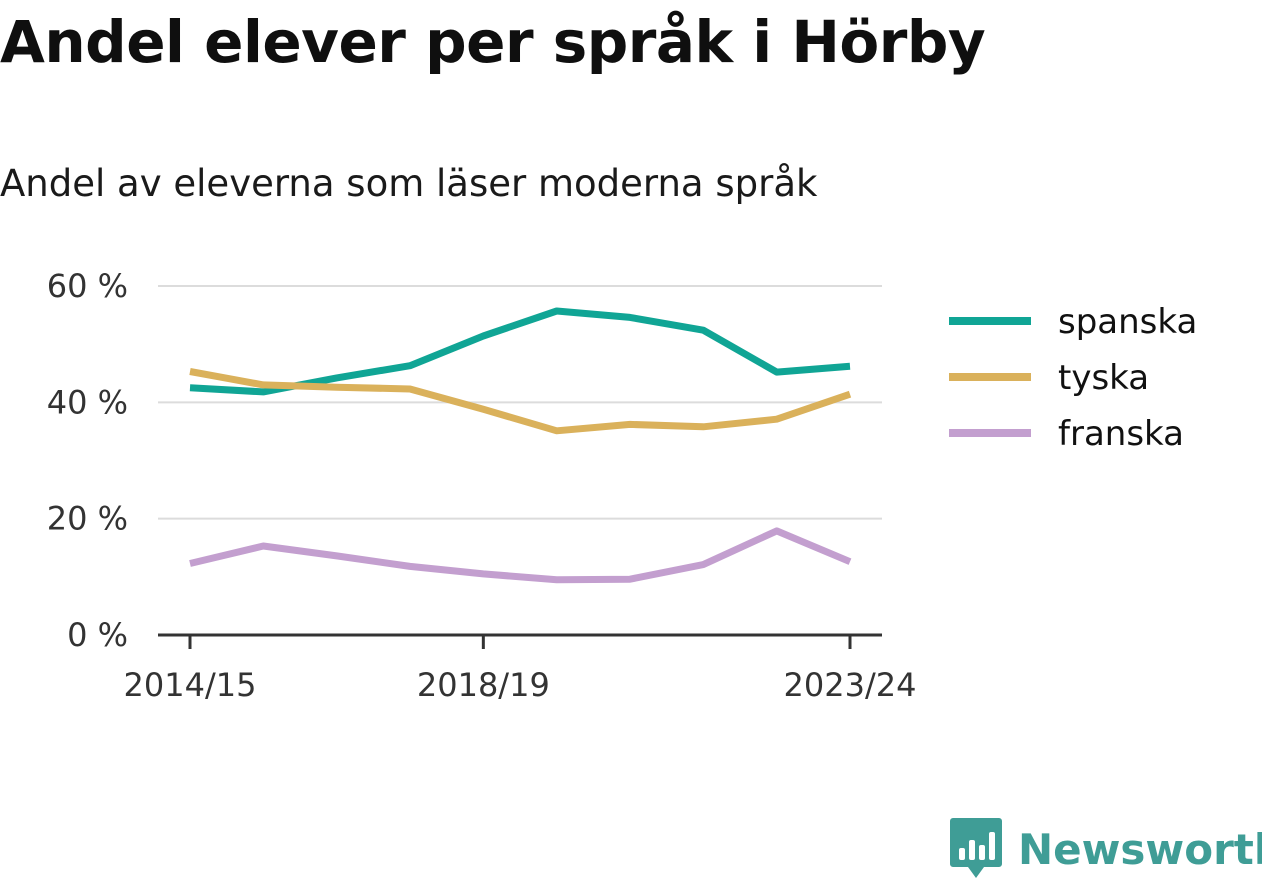  I want to click on y-tick-label: 40 %, so click(87, 402).